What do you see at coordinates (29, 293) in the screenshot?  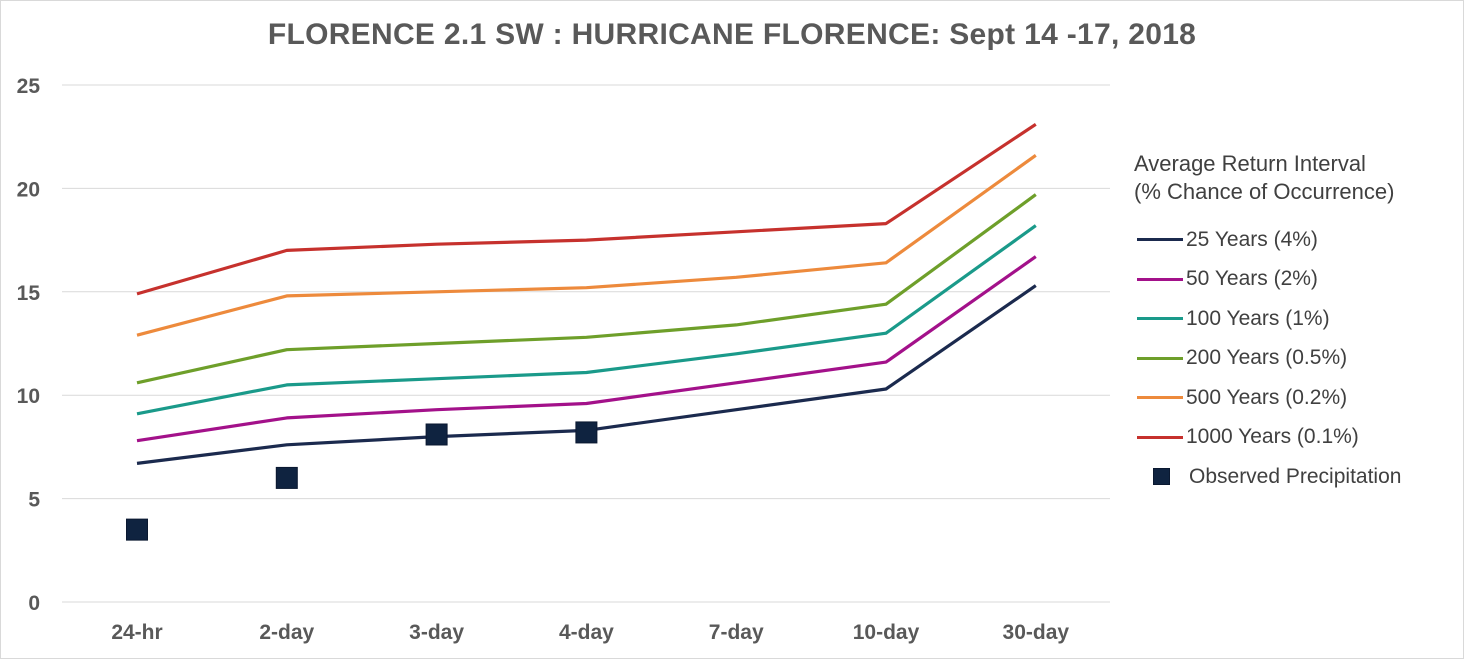 I see `y-tick-label: 15` at bounding box center [29, 293].